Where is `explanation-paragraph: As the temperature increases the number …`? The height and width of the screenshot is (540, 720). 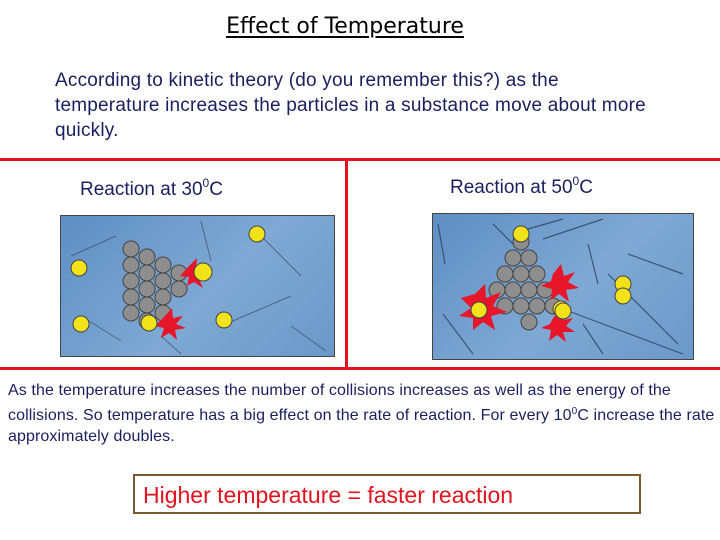 explanation-paragraph: As the temperature increases the number … is located at coordinates (361, 413).